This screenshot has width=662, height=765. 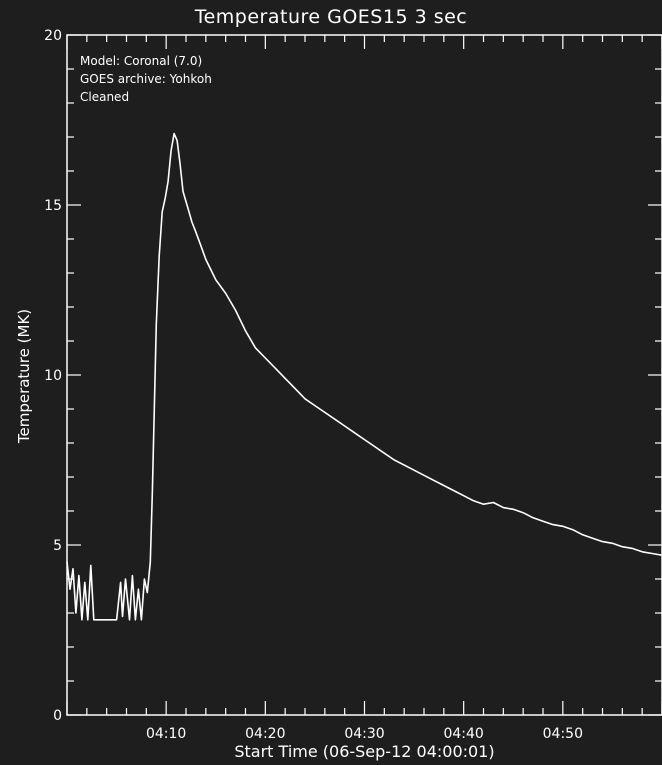 I want to click on y-axis-label: Temperature (MK), so click(x=24, y=376).